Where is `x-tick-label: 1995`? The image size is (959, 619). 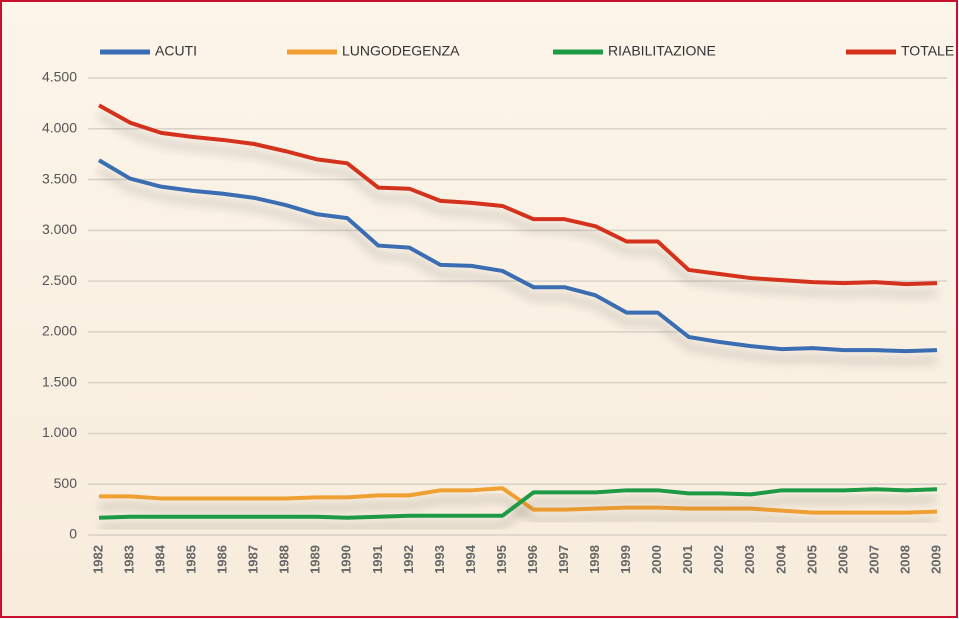 x-tick-label: 1995 is located at coordinates (501, 559).